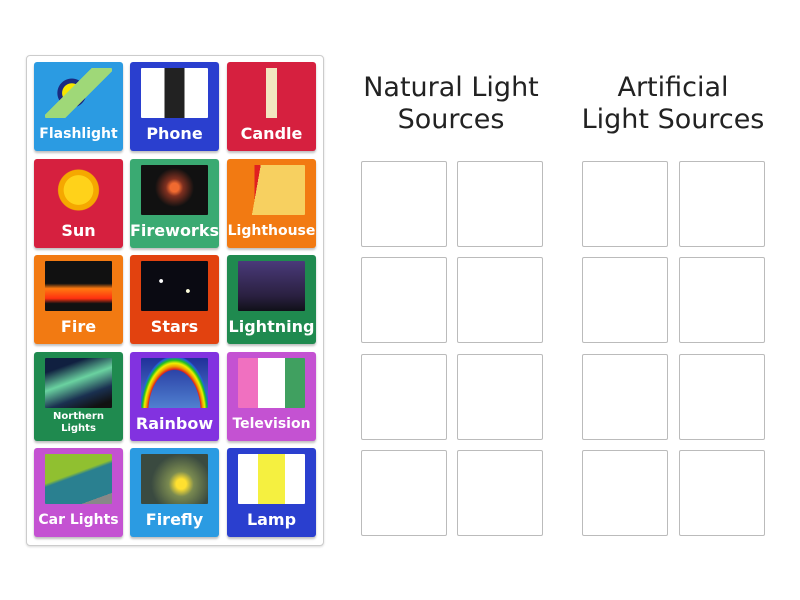  I want to click on tile-car-lights: Car Lights, so click(78, 492).